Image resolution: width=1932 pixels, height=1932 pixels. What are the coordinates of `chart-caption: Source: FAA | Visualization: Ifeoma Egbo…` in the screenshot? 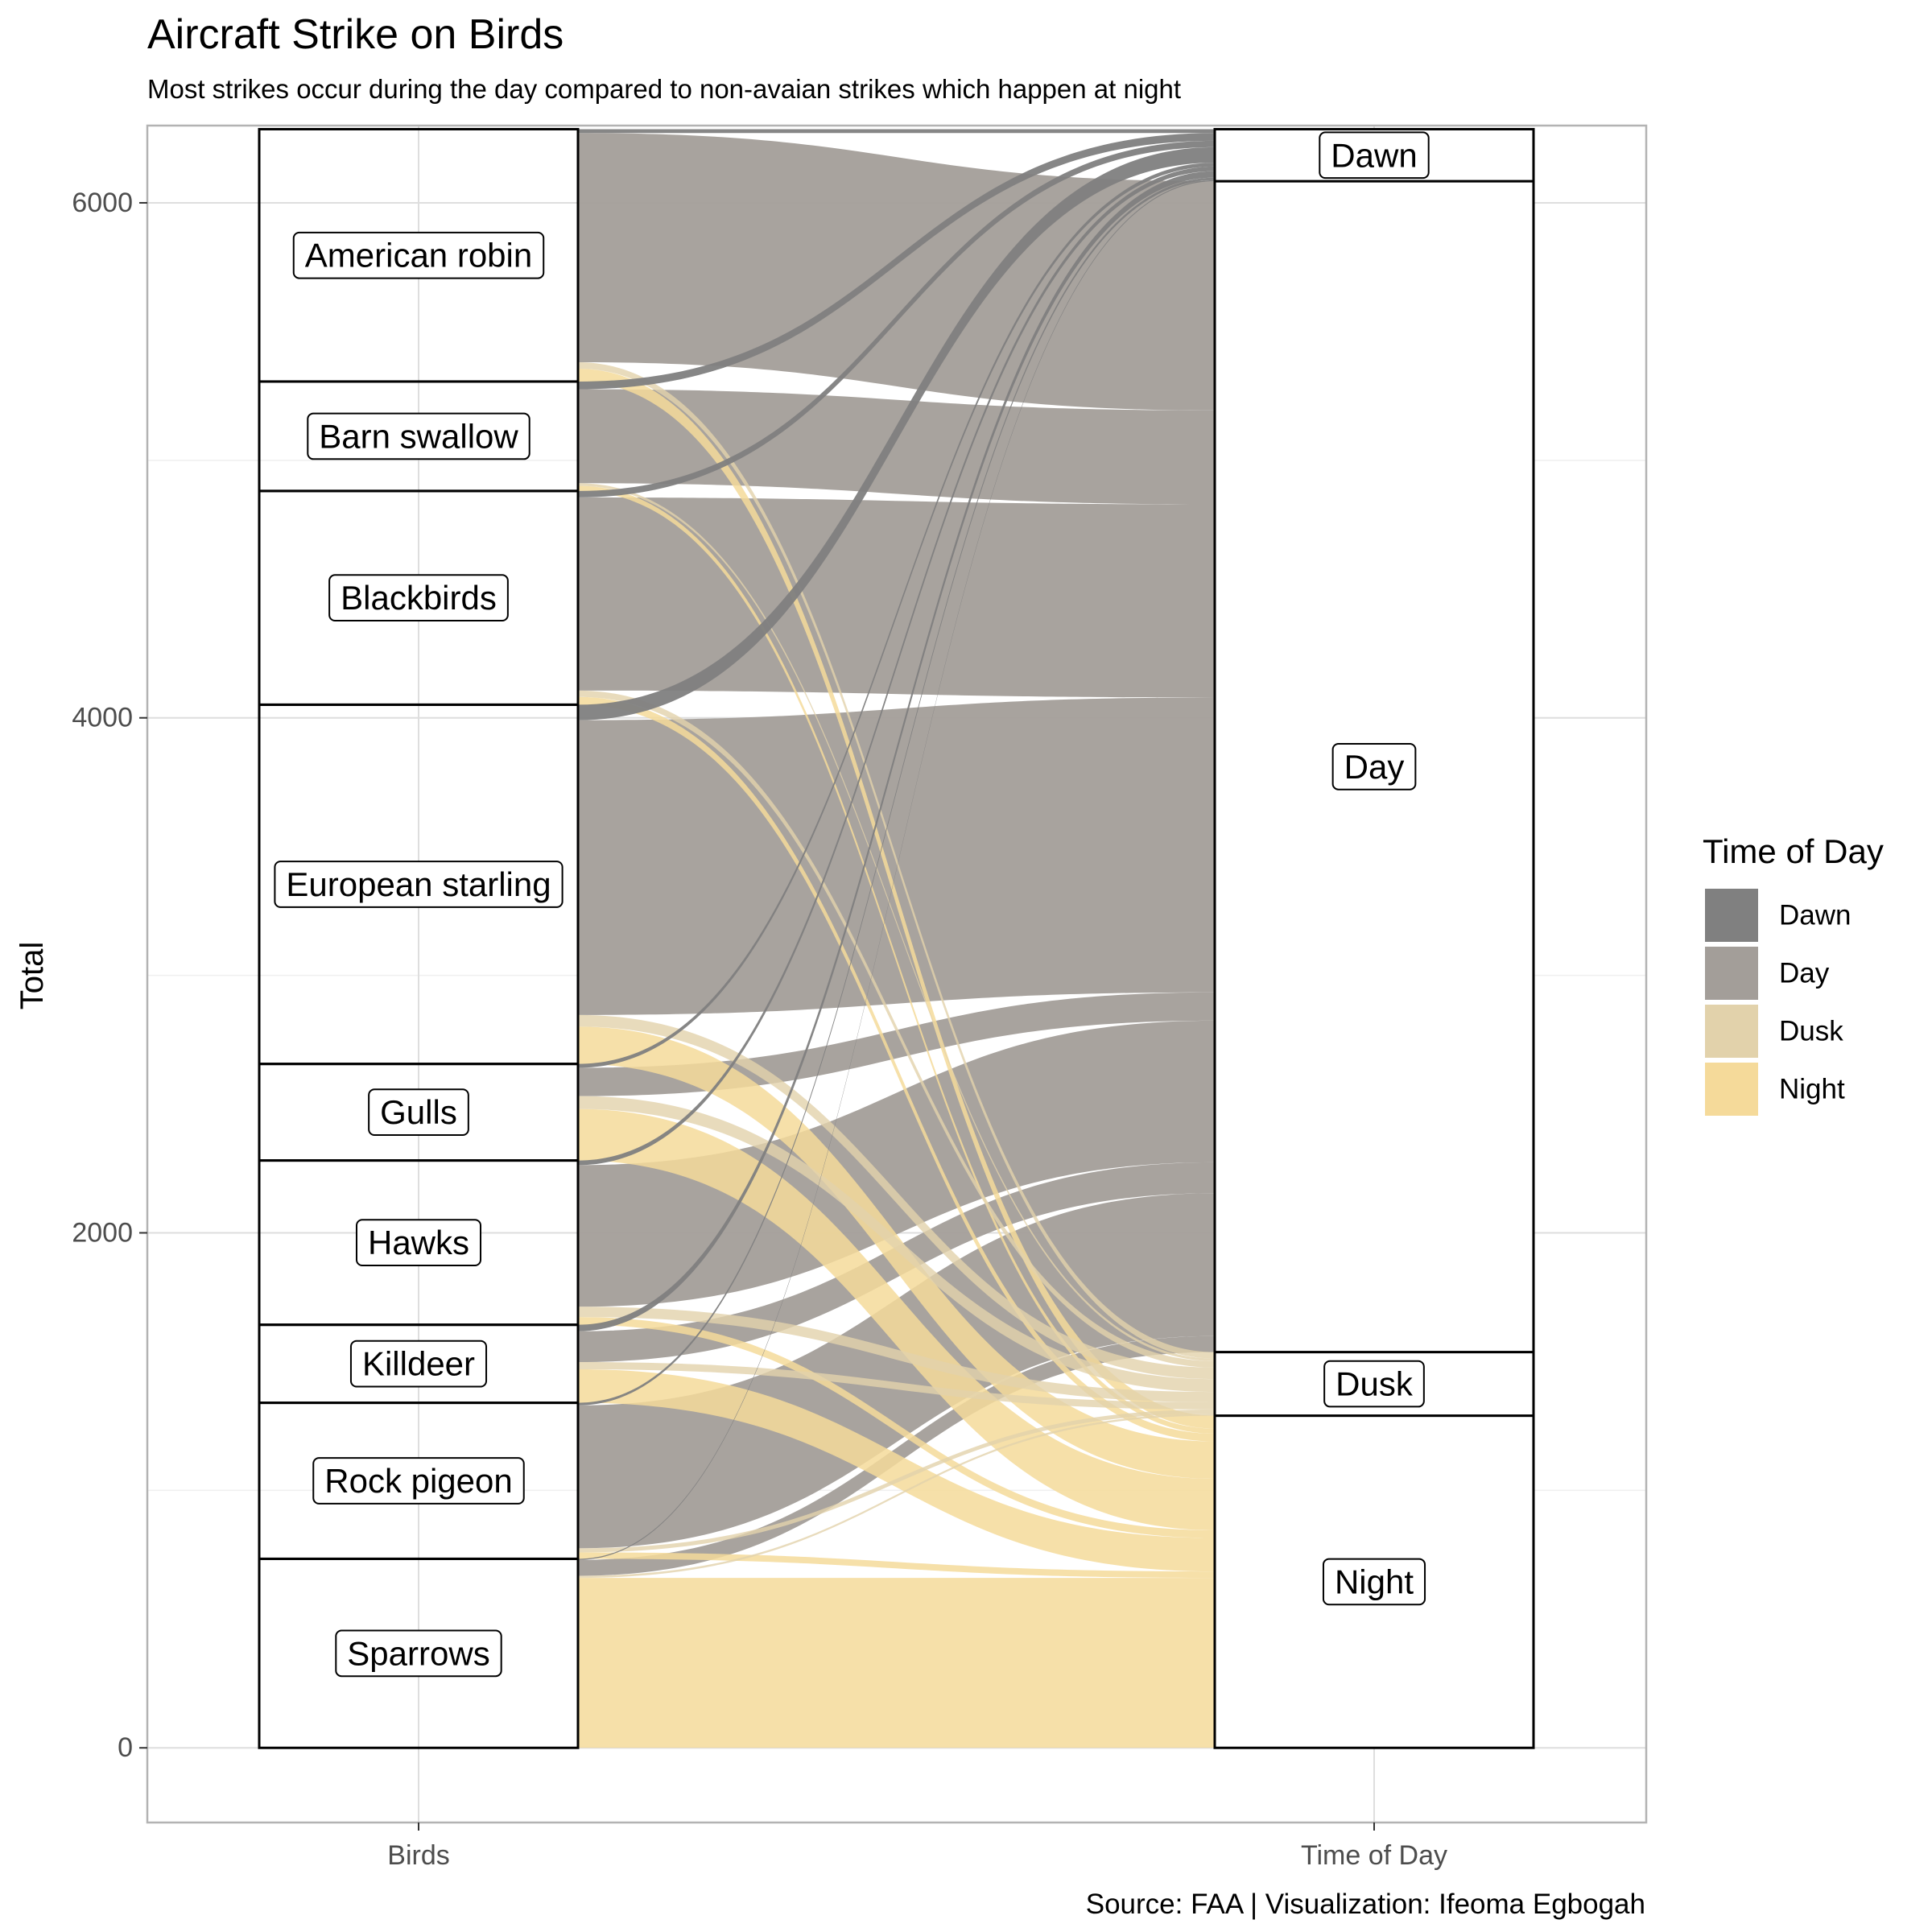 It's located at (1365, 1904).